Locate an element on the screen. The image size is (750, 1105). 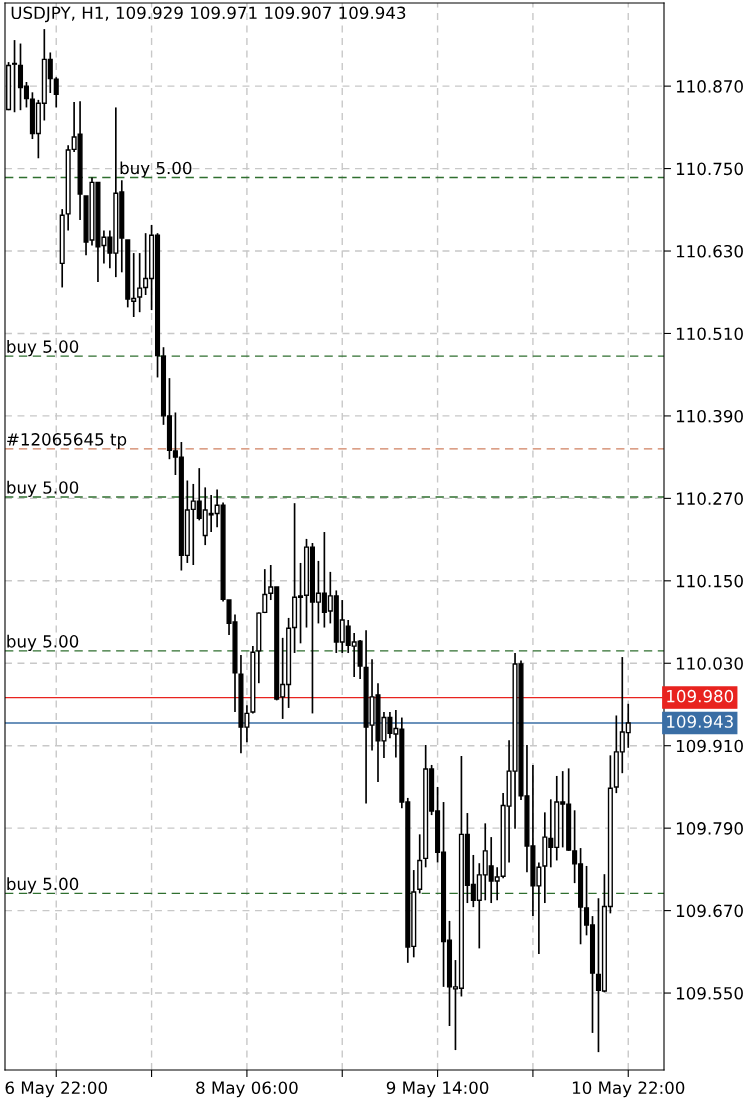
y-tick-label: 109.670 is located at coordinates (709, 911).